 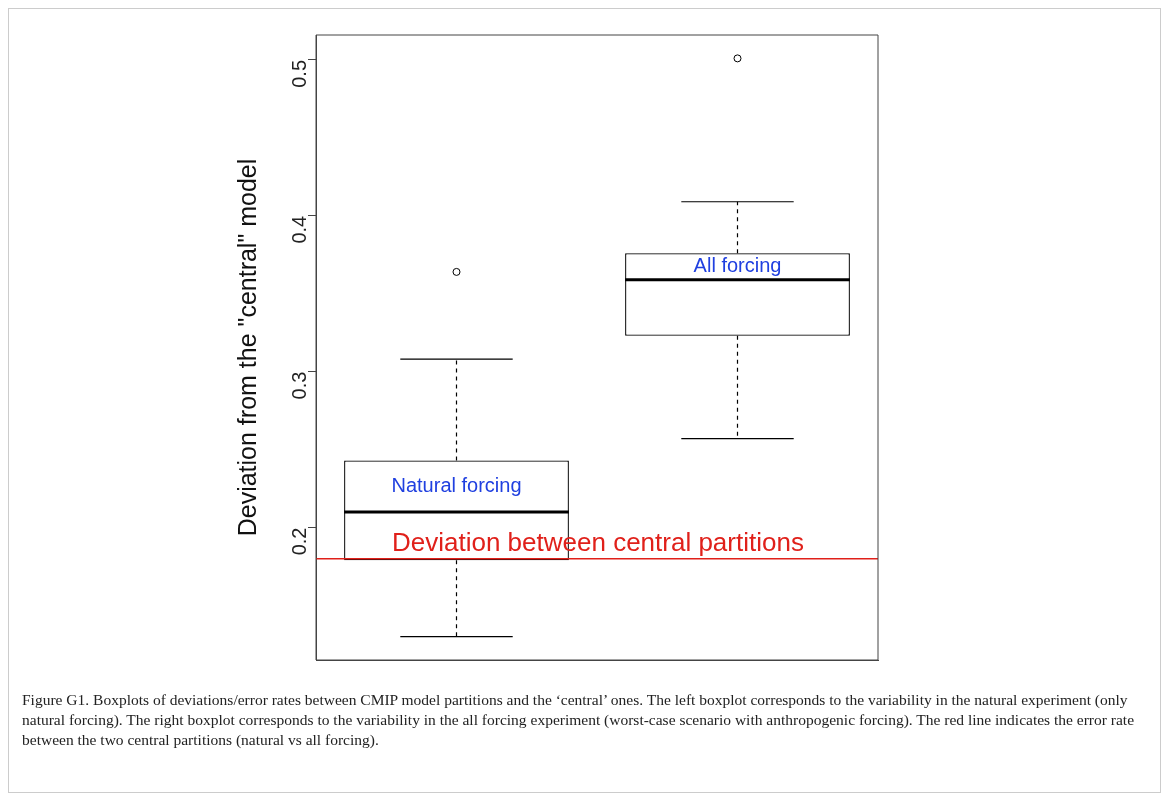 What do you see at coordinates (298, 385) in the screenshot?
I see `y-tick-label: 0.3` at bounding box center [298, 385].